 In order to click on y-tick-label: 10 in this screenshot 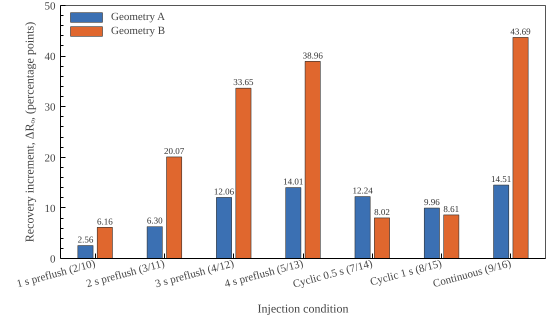, I will do `click(50, 208)`.